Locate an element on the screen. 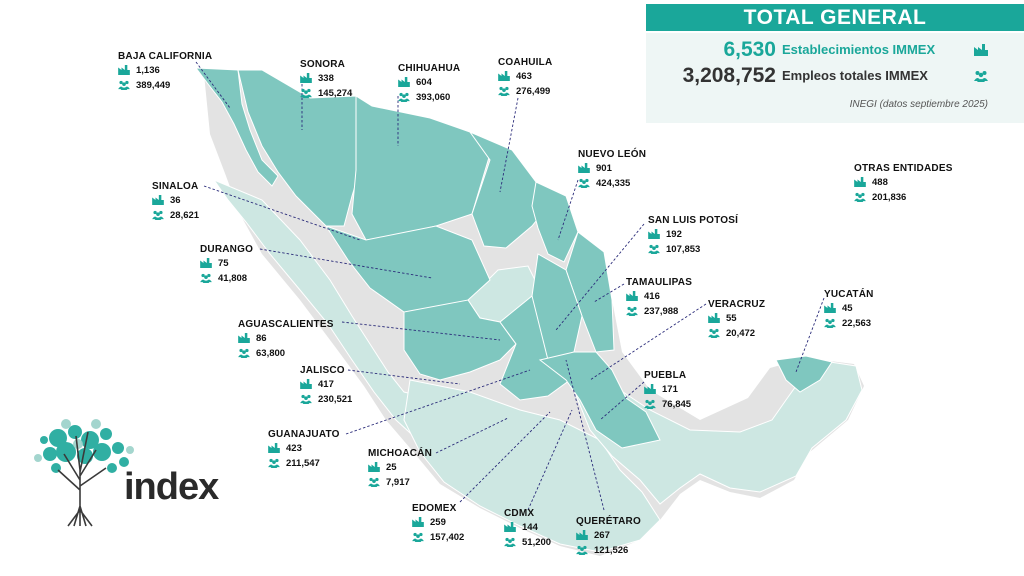 Image resolution: width=1024 pixels, height=576 pixels. index-logo is located at coordinates (135, 469).